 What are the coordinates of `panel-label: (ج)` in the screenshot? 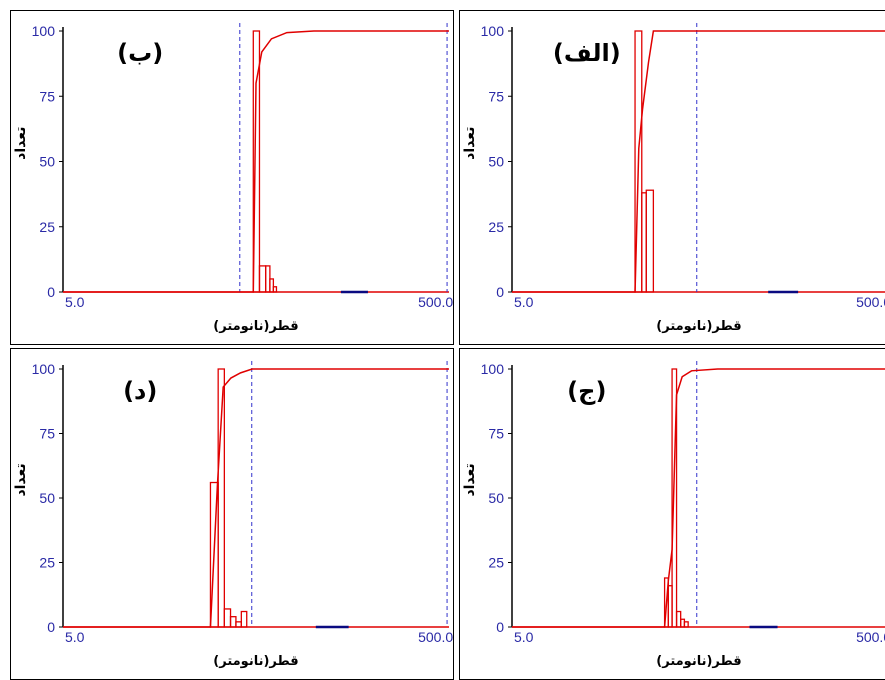 It's located at (586, 391).